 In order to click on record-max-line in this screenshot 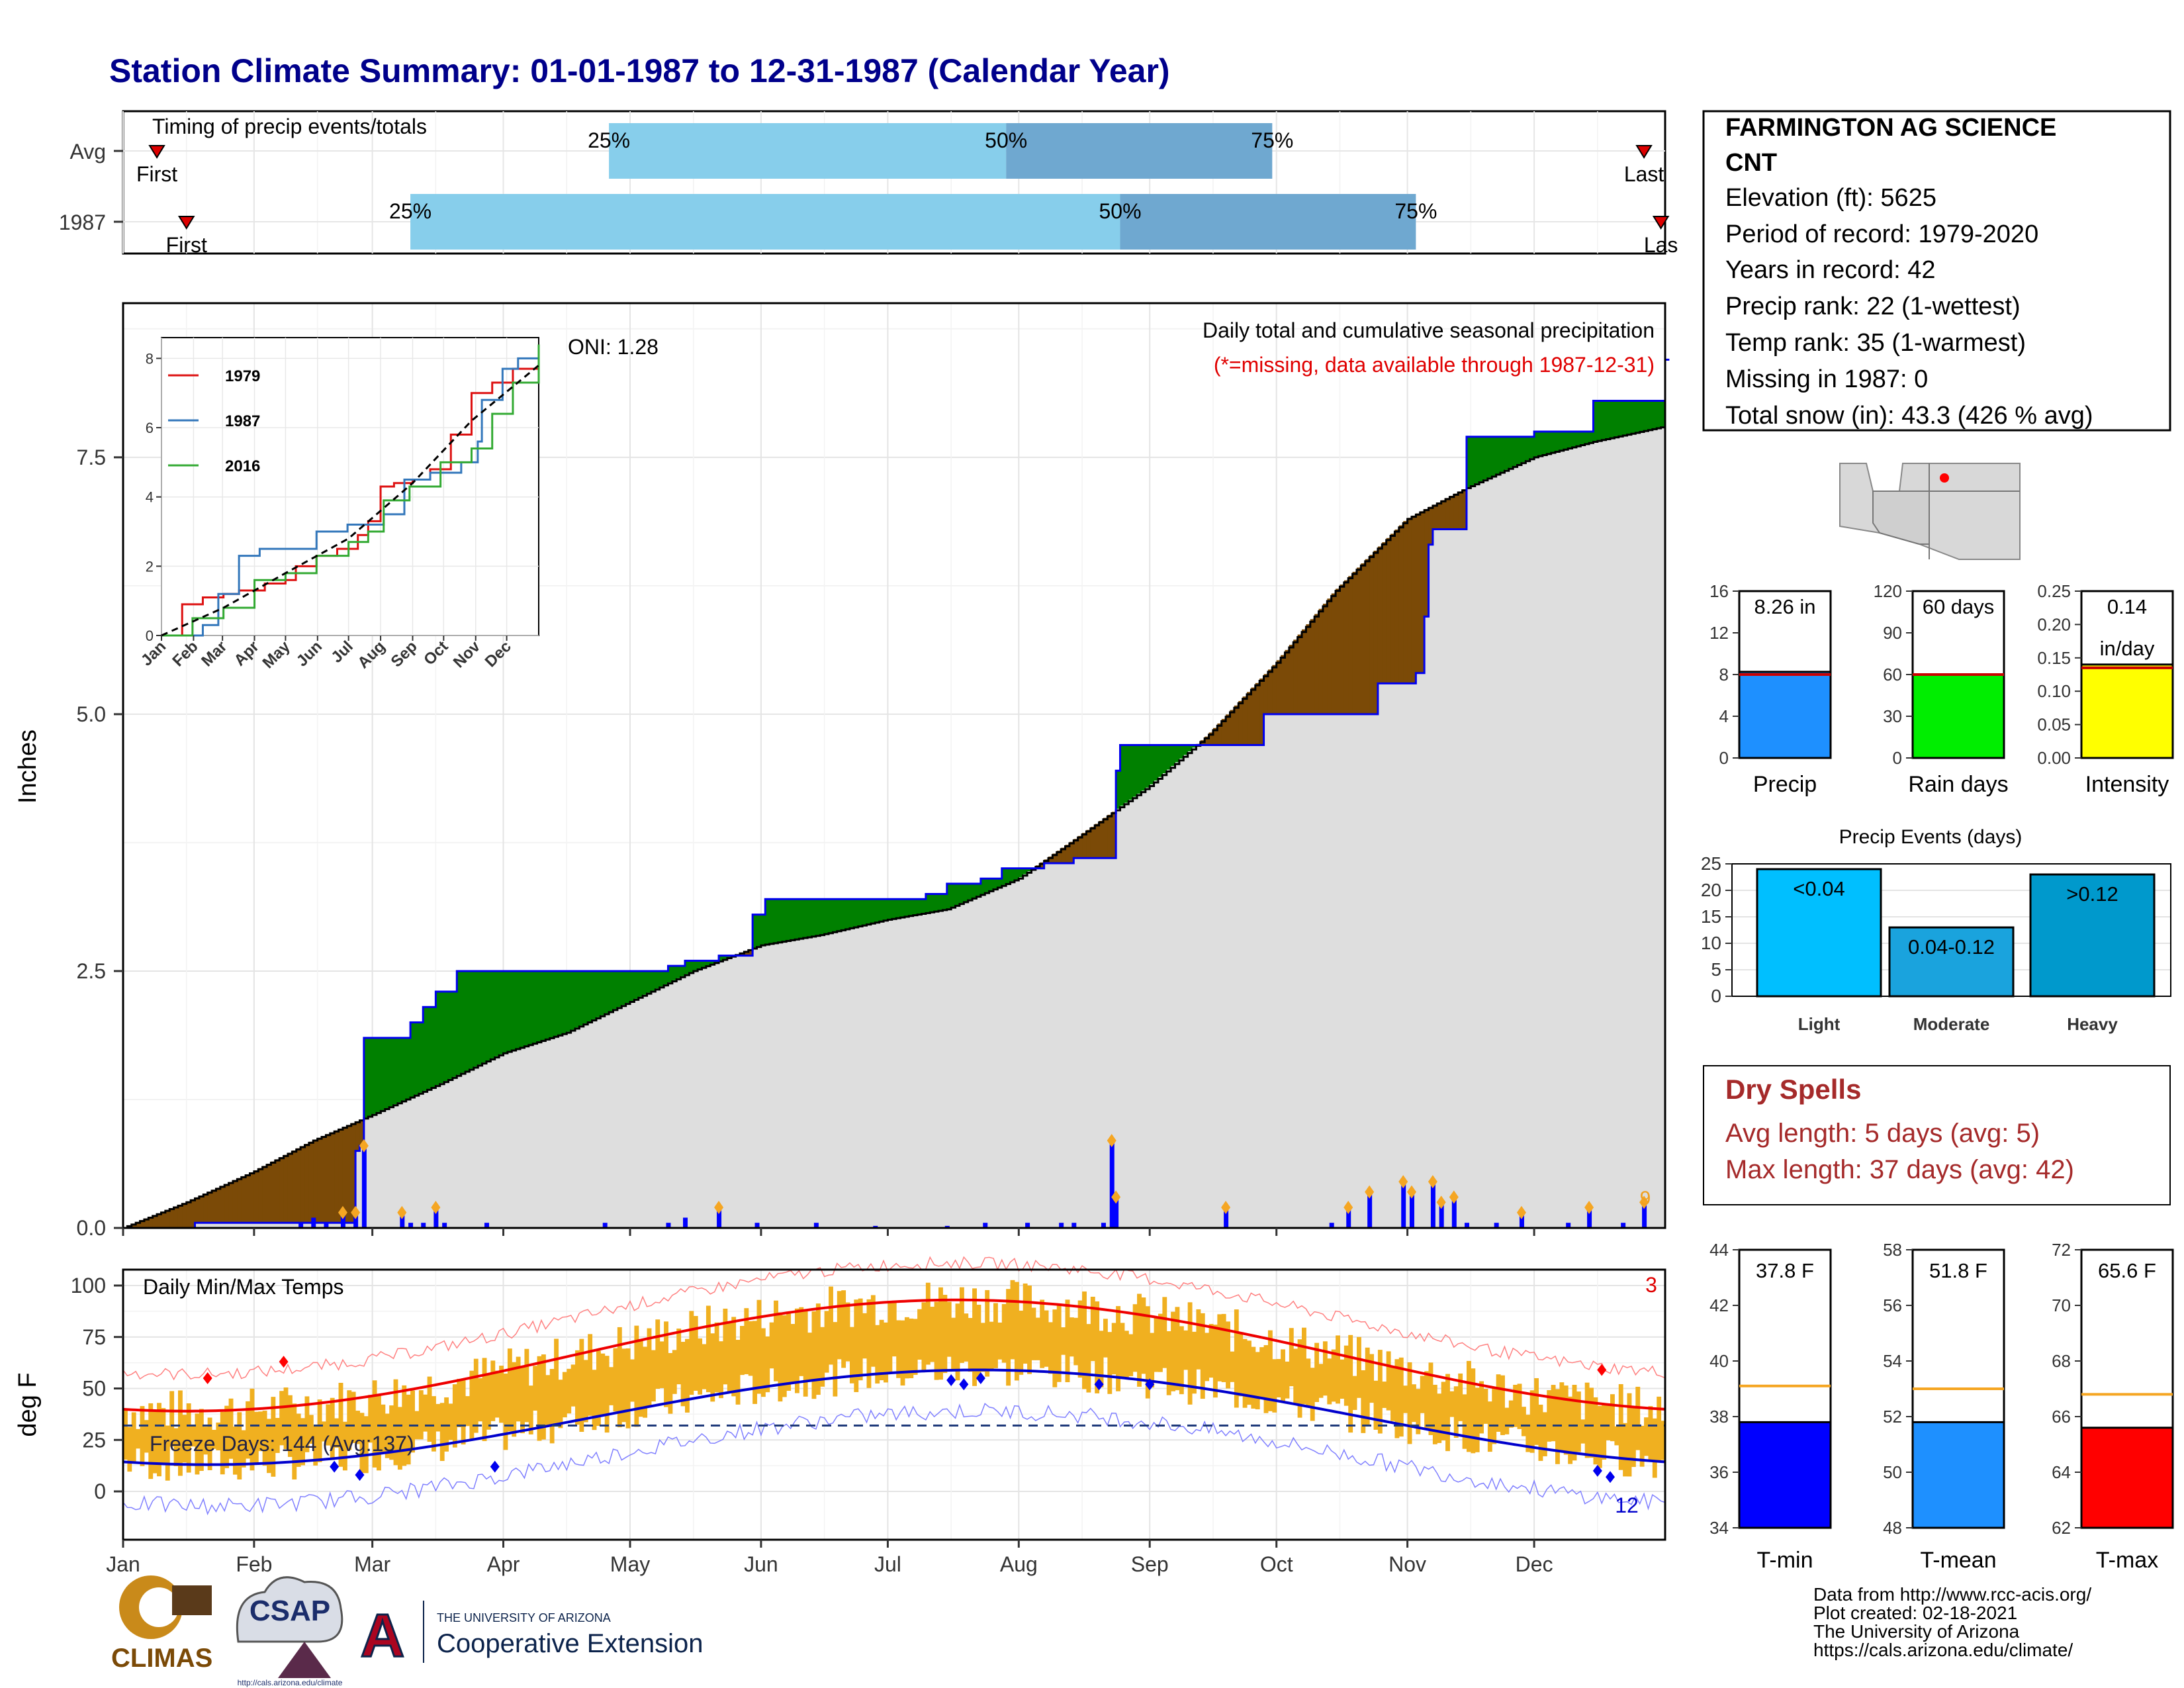, I will do `click(894, 1318)`.